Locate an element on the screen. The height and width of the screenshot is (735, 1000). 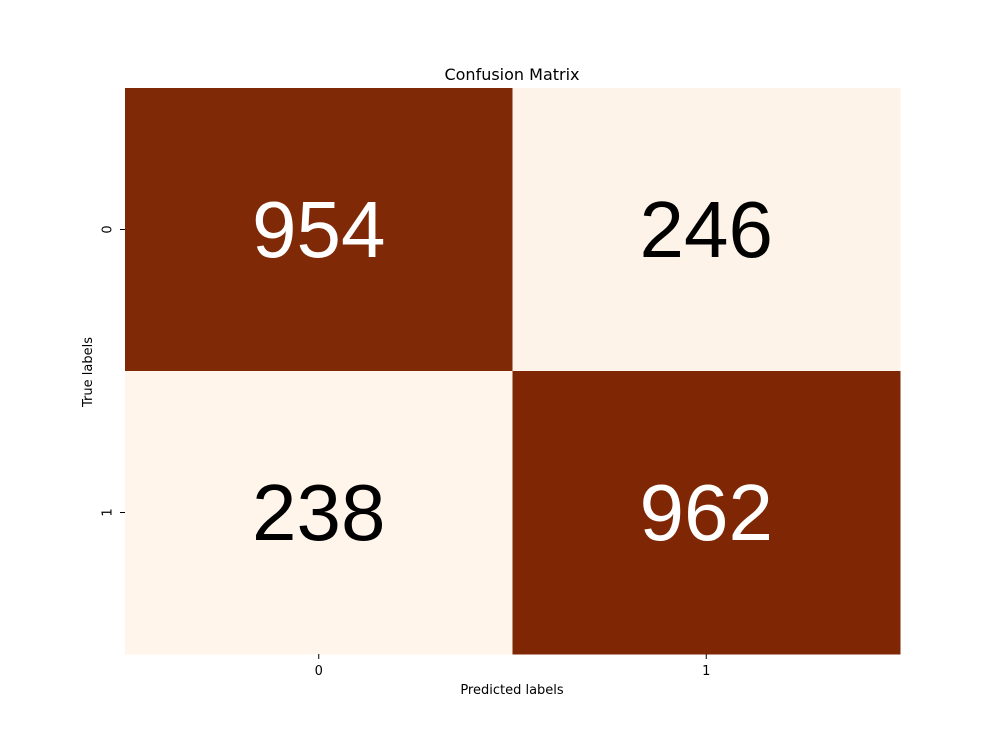
heatmap-cell-label-0-1: 246 is located at coordinates (706, 229).